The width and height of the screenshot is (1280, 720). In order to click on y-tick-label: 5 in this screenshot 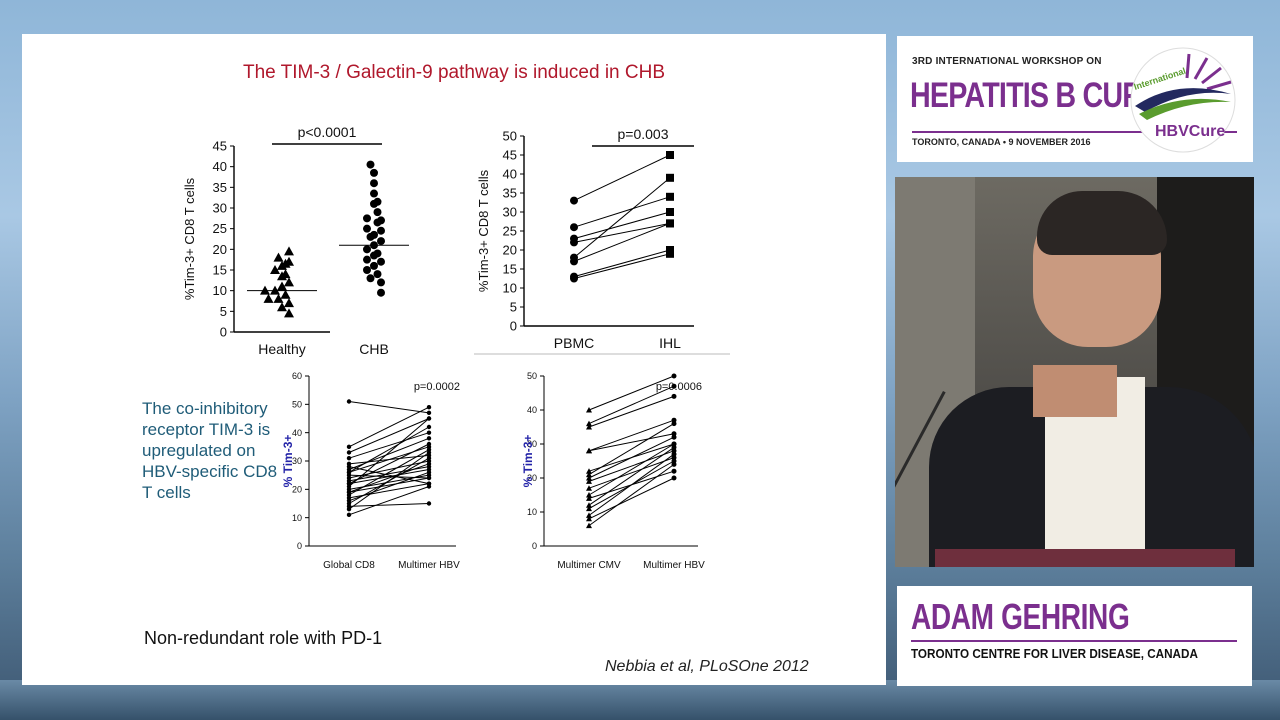, I will do `click(513, 307)`.